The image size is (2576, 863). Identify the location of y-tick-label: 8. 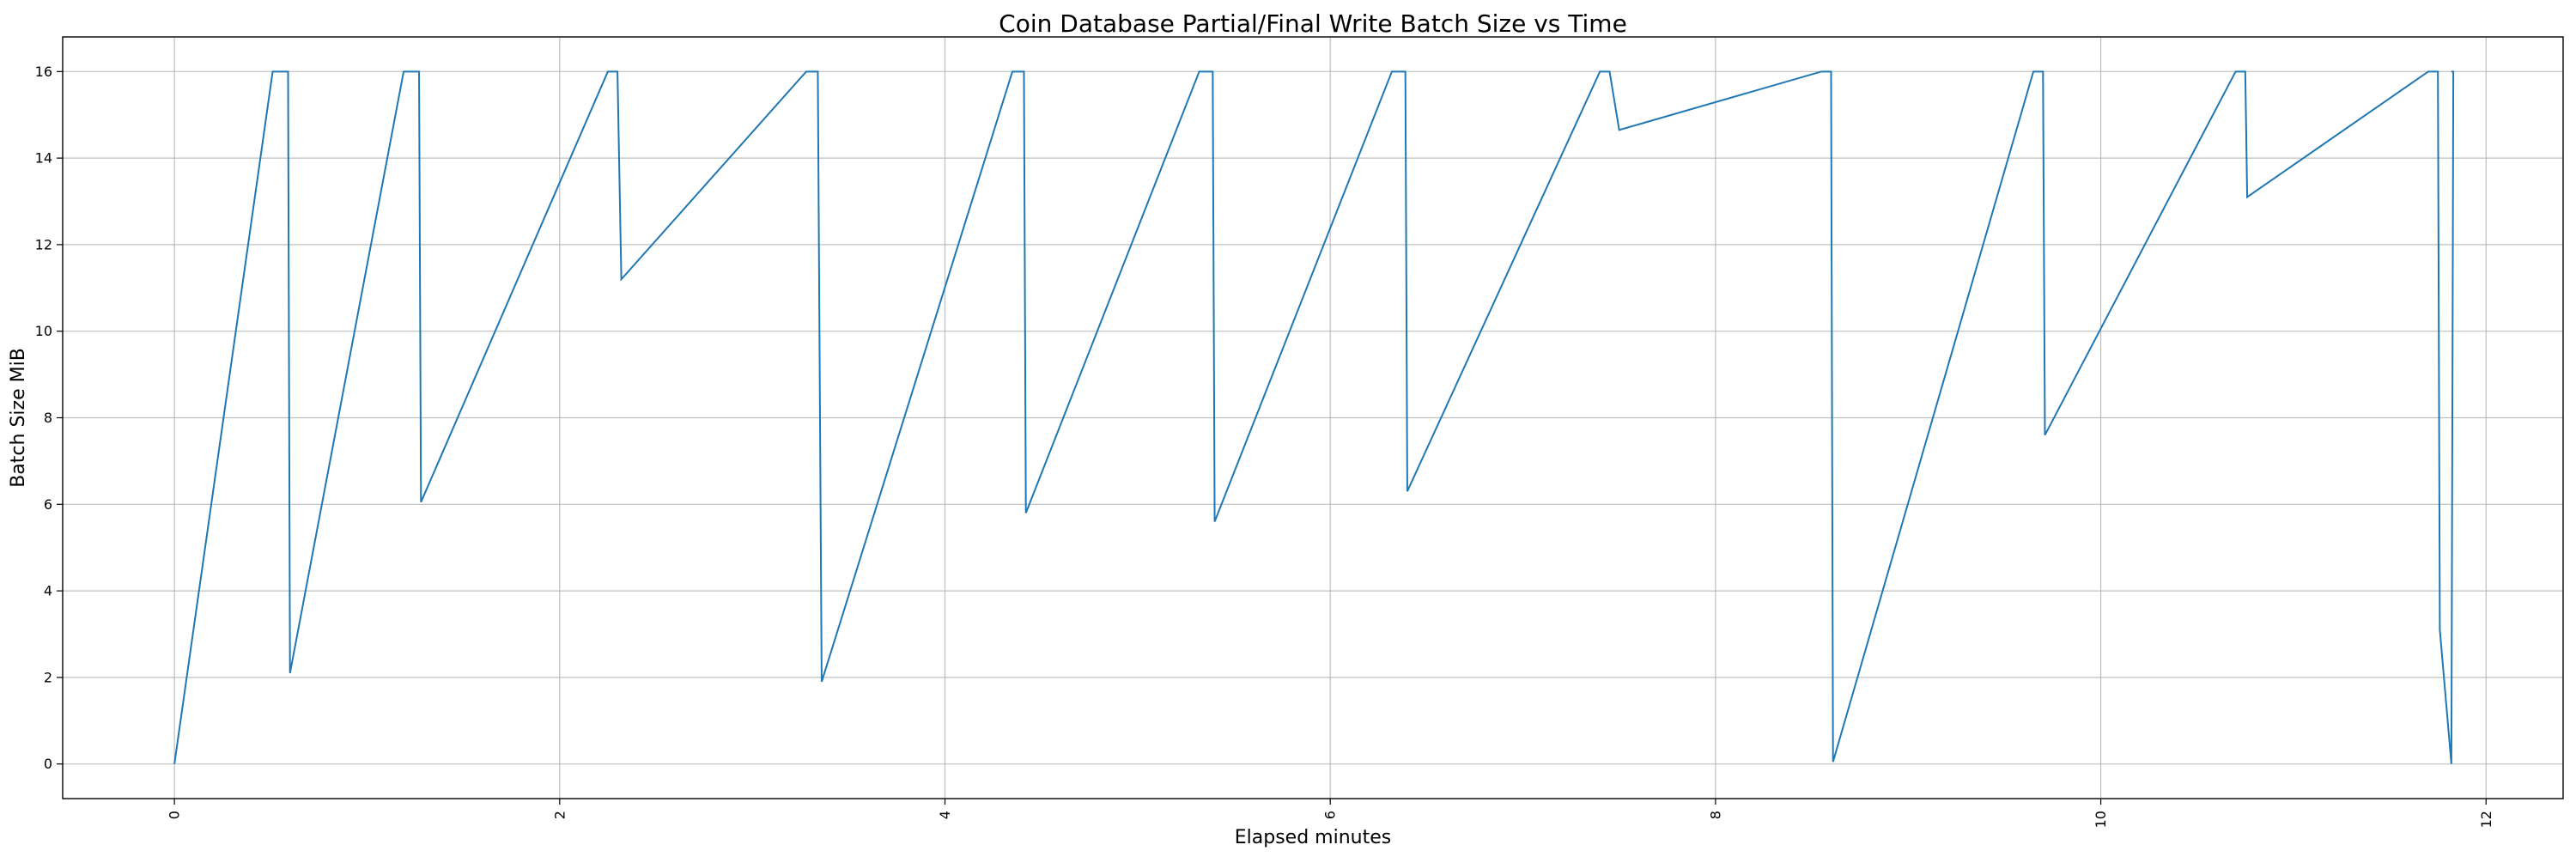
(48, 418).